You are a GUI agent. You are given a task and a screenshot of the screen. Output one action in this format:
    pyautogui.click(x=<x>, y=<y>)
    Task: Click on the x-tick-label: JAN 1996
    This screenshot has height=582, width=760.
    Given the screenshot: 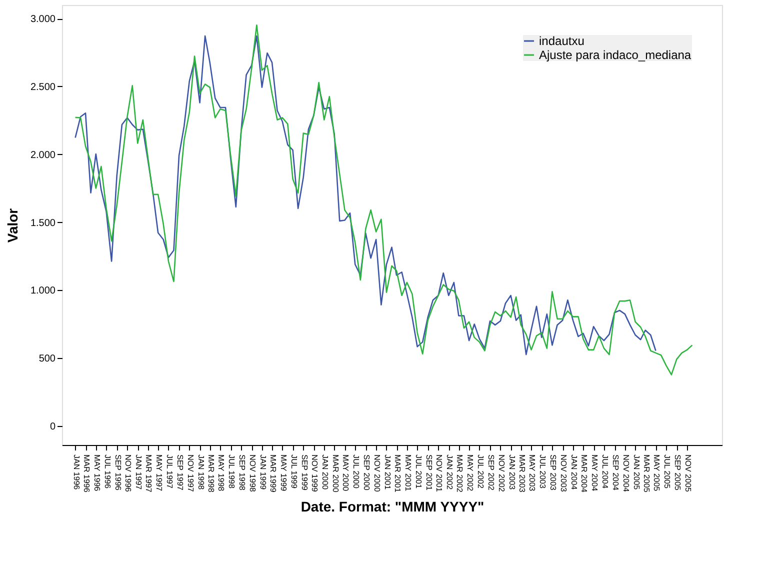 What is the action you would take?
    pyautogui.click(x=76, y=472)
    